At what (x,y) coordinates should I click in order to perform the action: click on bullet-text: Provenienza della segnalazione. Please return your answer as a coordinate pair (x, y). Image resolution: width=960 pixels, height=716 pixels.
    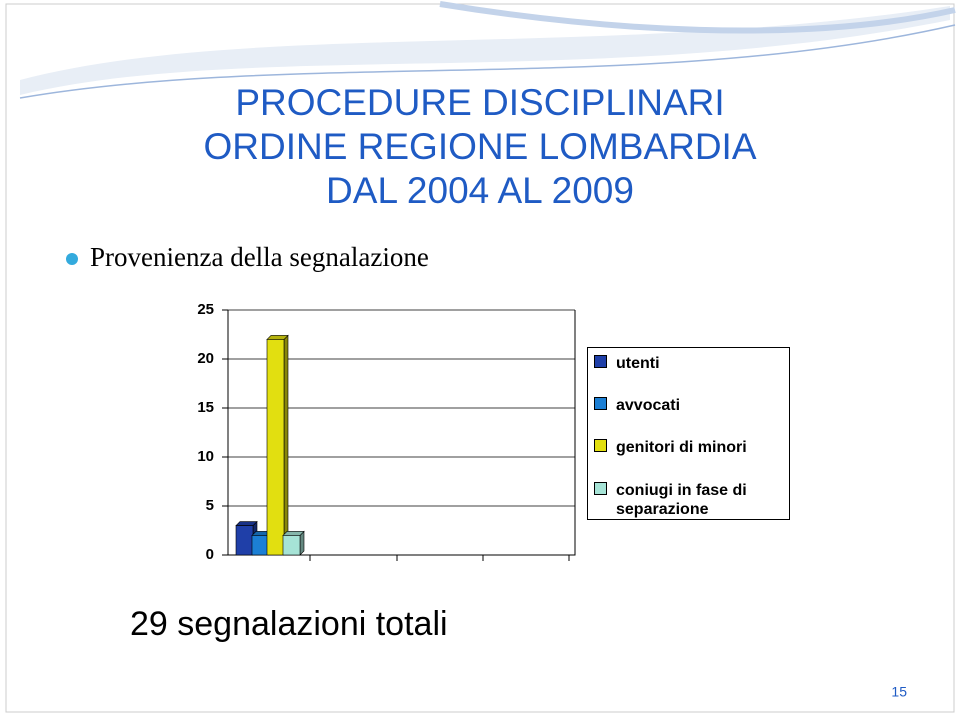
    Looking at the image, I should click on (259, 257).